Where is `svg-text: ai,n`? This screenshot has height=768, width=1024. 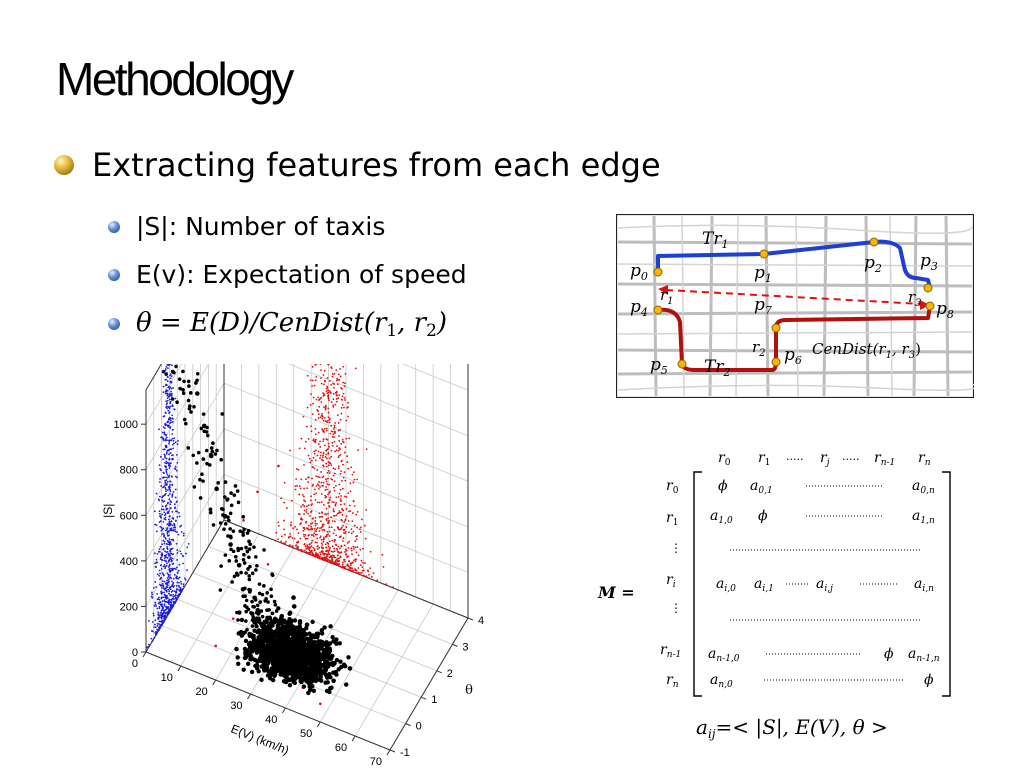
svg-text: ai,n is located at coordinates (924, 585).